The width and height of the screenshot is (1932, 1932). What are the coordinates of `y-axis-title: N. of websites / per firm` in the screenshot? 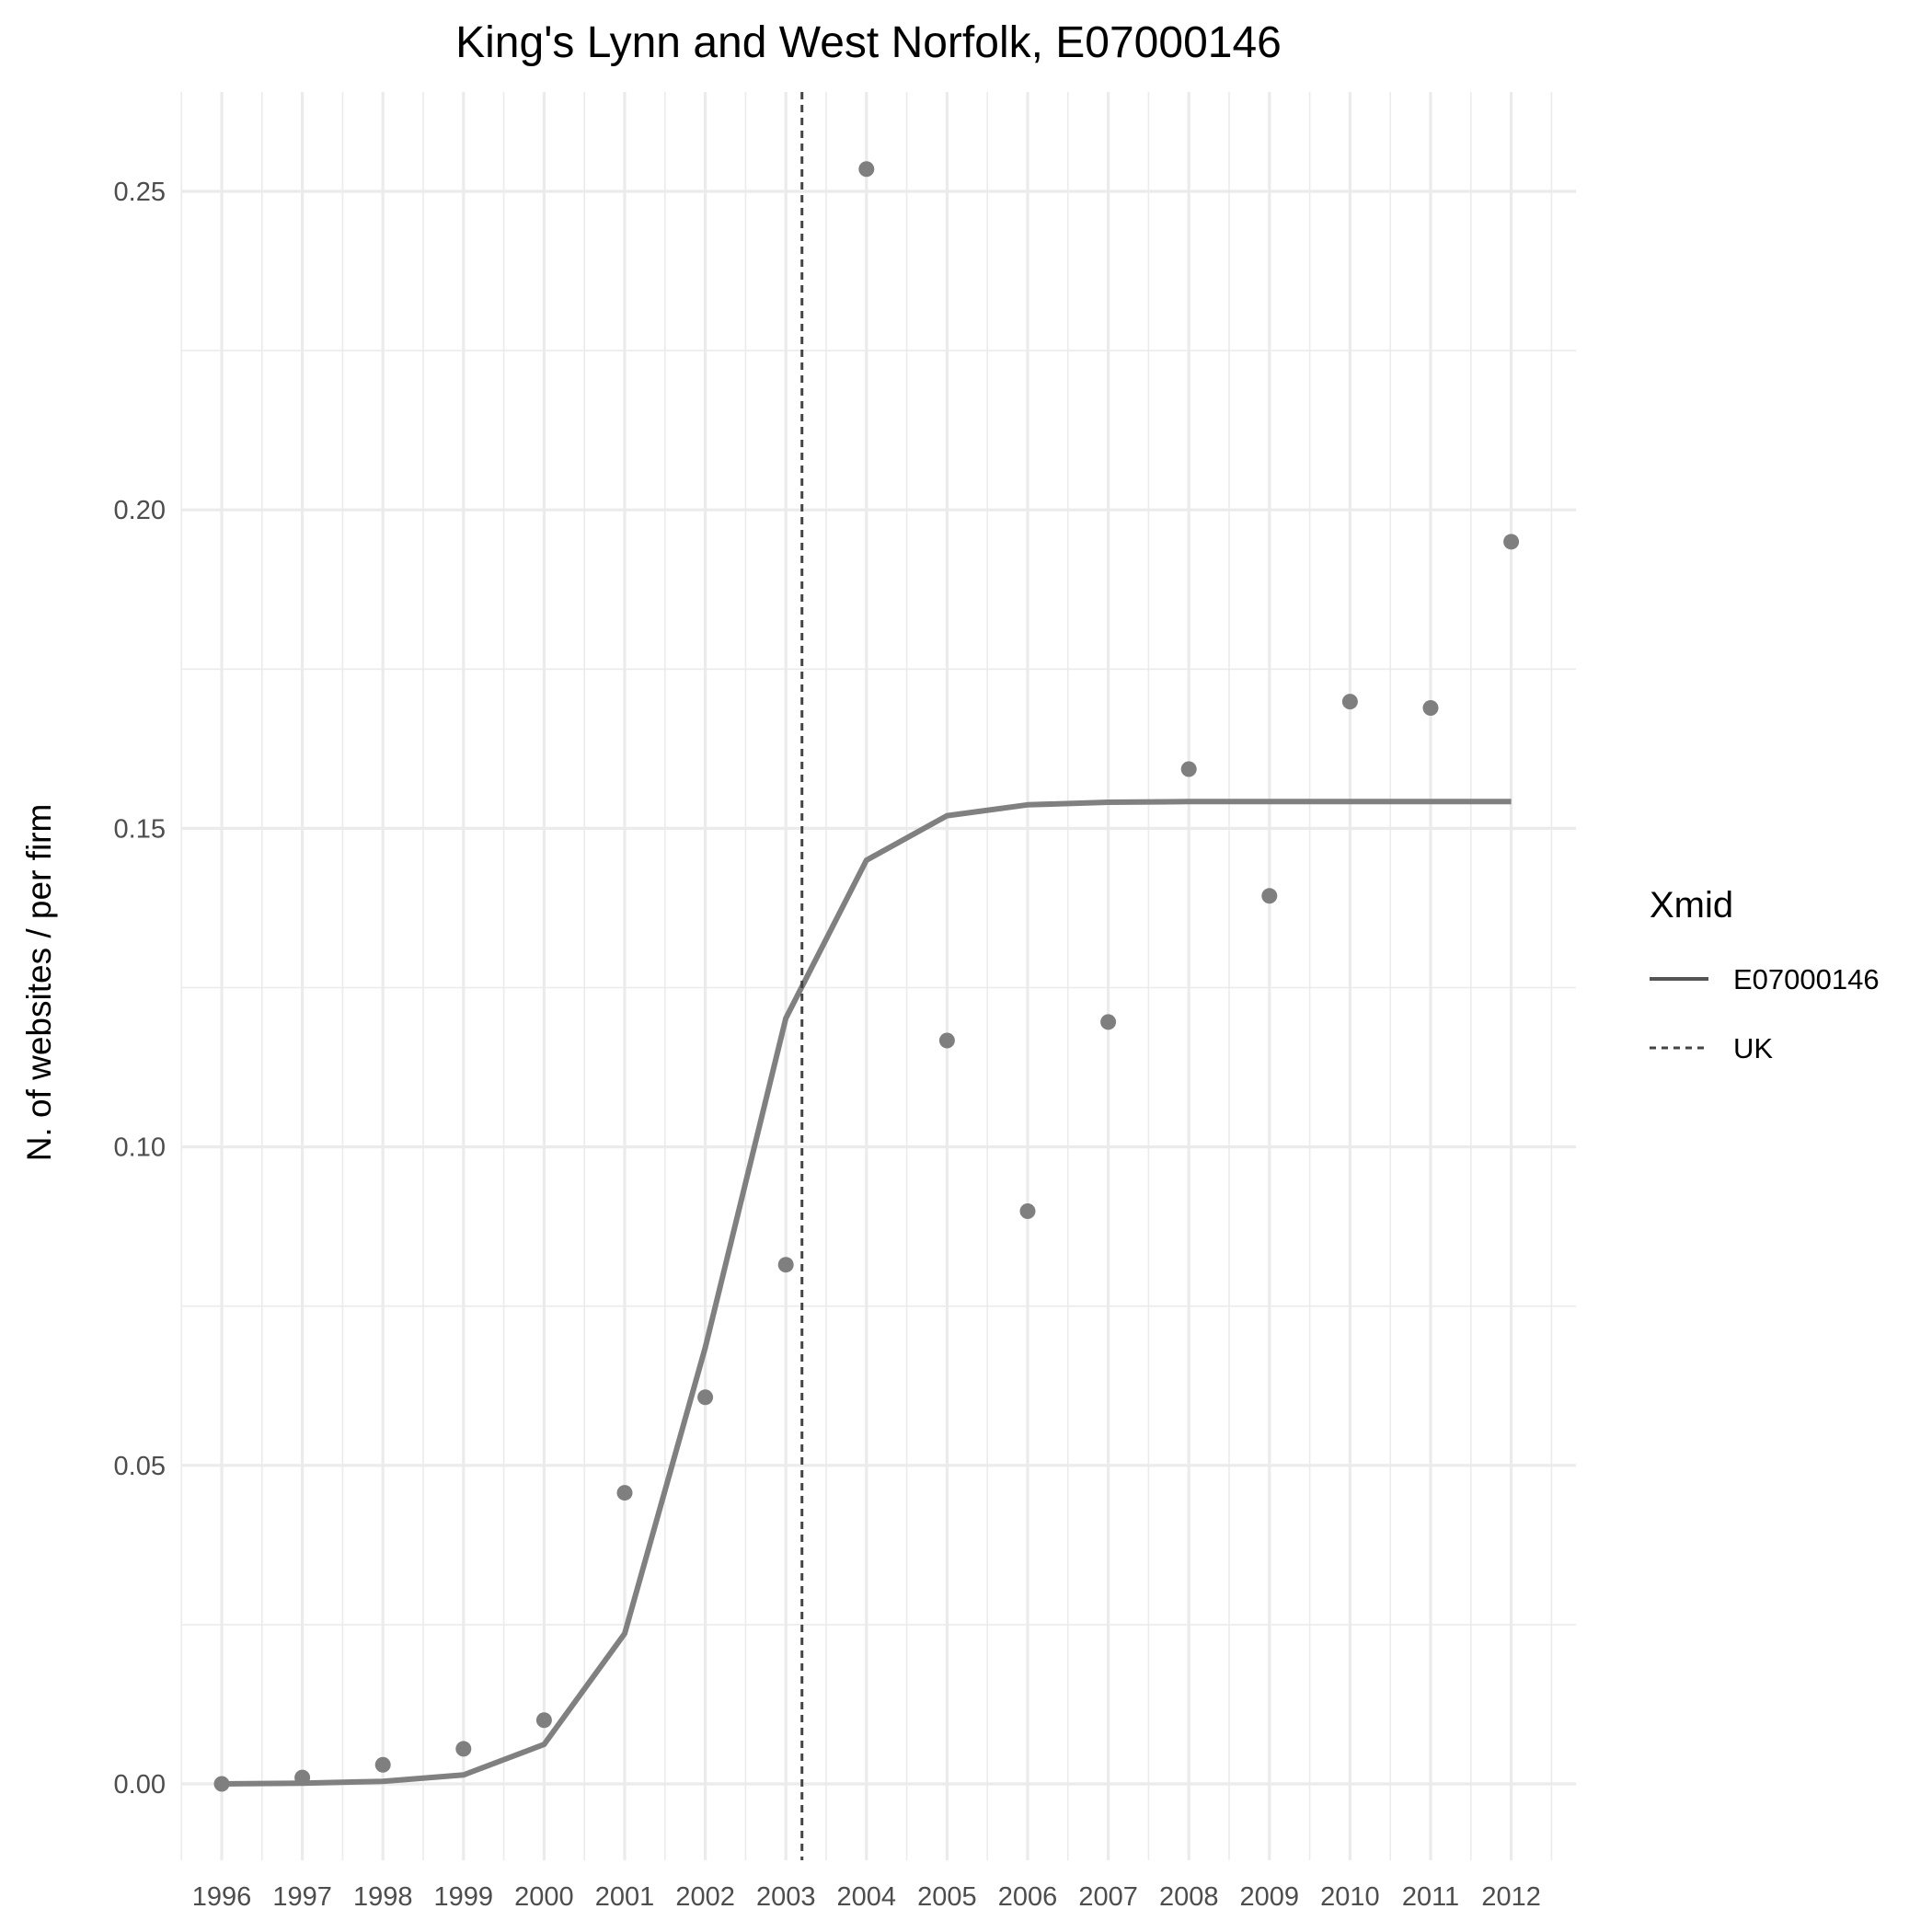 It's located at (39, 983).